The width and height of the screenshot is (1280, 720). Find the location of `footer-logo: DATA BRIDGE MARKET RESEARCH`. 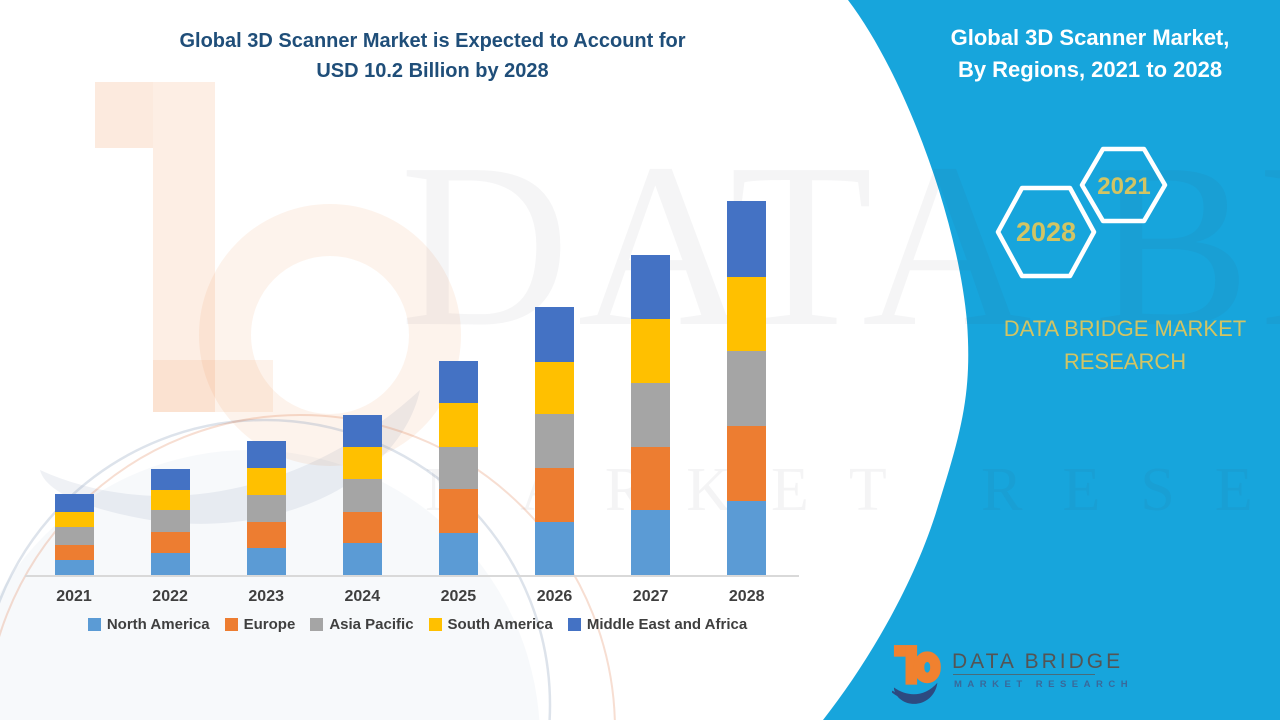

footer-logo: DATA BRIDGE MARKET RESEARCH is located at coordinates (1055, 674).